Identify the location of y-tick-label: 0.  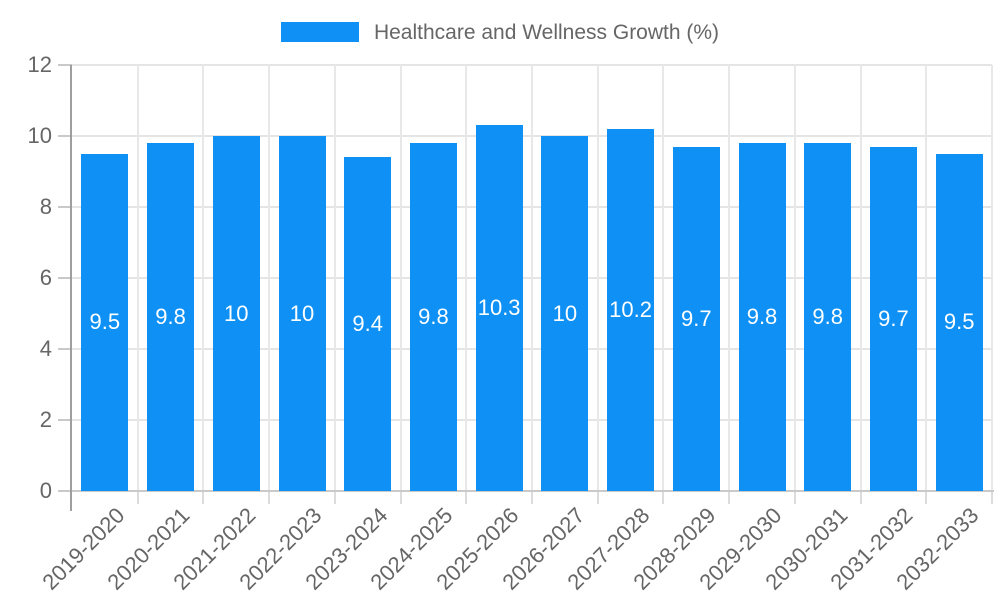
(45, 490).